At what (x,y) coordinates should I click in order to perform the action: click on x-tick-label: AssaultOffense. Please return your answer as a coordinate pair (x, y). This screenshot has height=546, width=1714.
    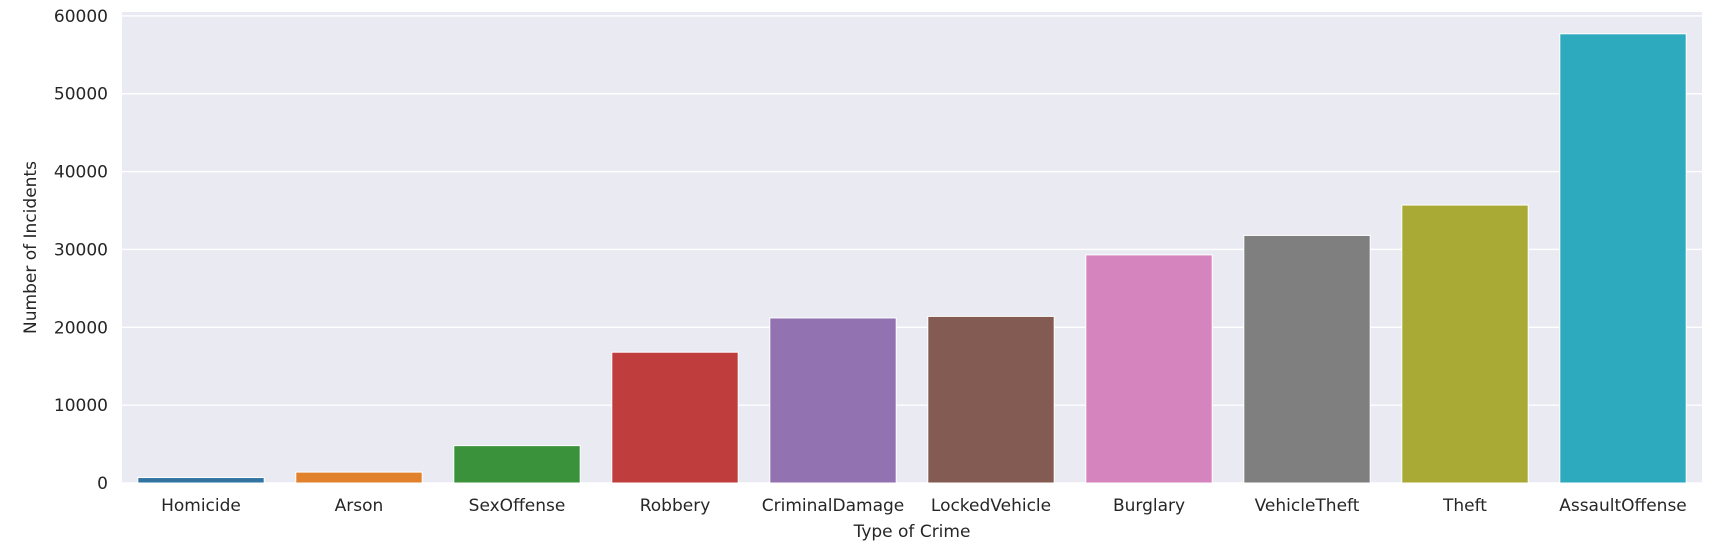
    Looking at the image, I should click on (1623, 506).